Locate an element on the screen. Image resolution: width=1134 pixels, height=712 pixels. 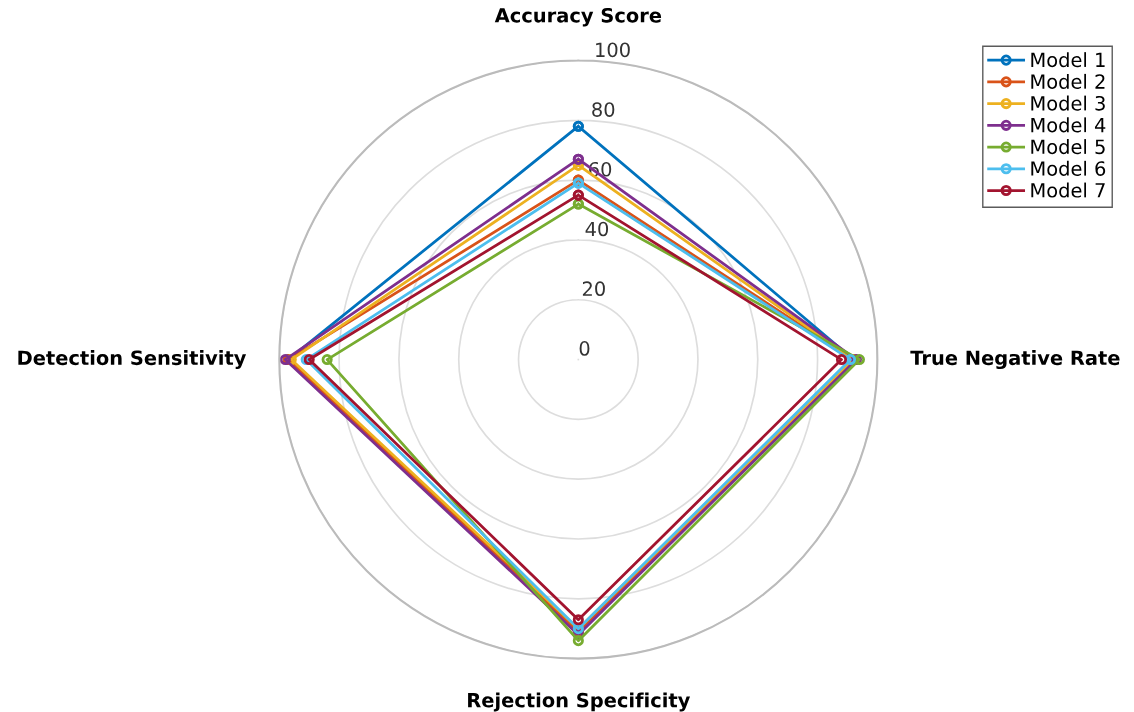
spoke-label: Detection Sensitivity is located at coordinates (132, 360).